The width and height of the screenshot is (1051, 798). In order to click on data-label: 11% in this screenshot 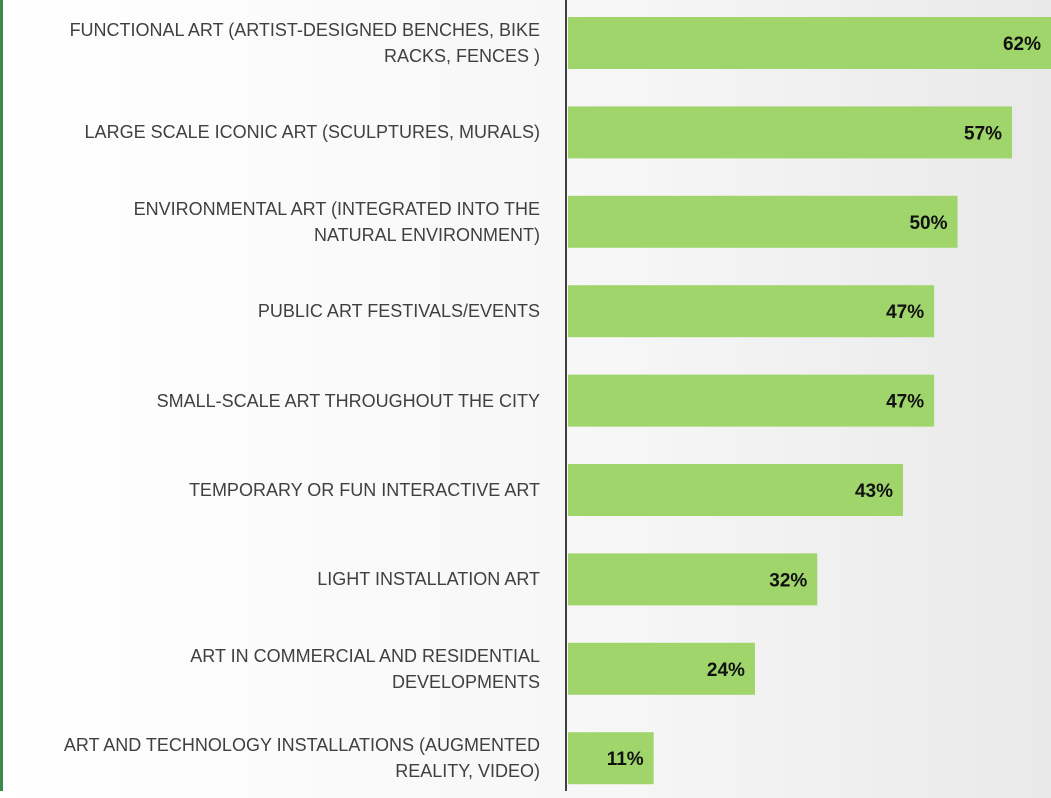, I will do `click(625, 759)`.